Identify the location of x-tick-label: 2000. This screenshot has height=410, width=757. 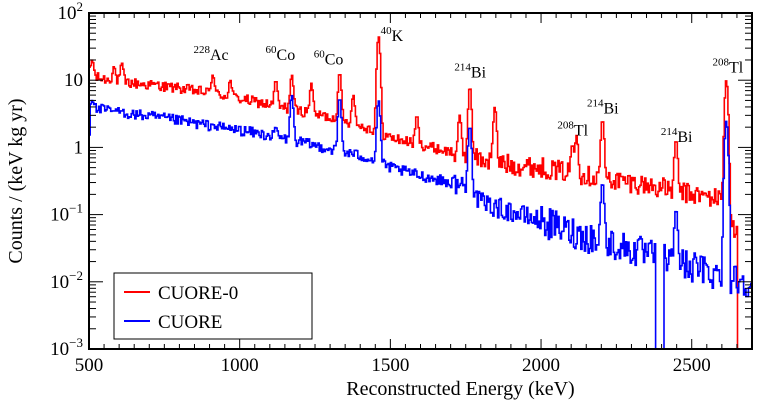
(541, 365).